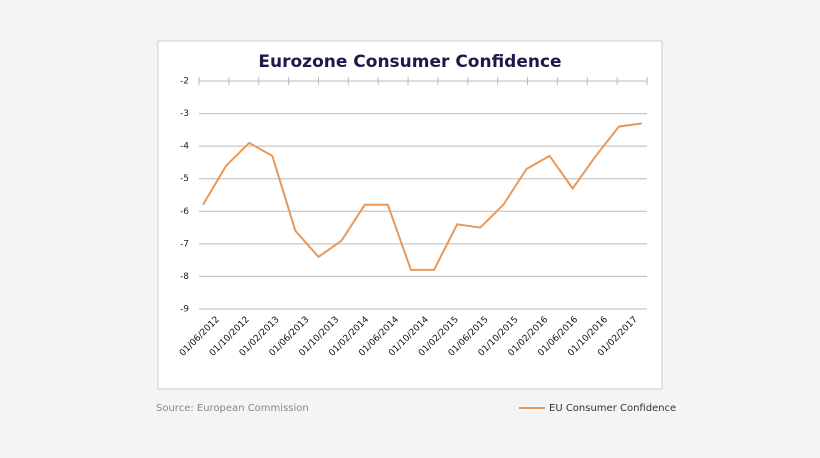 This screenshot has height=458, width=820. I want to click on legend-label: EU Consumer Confidence, so click(612, 408).